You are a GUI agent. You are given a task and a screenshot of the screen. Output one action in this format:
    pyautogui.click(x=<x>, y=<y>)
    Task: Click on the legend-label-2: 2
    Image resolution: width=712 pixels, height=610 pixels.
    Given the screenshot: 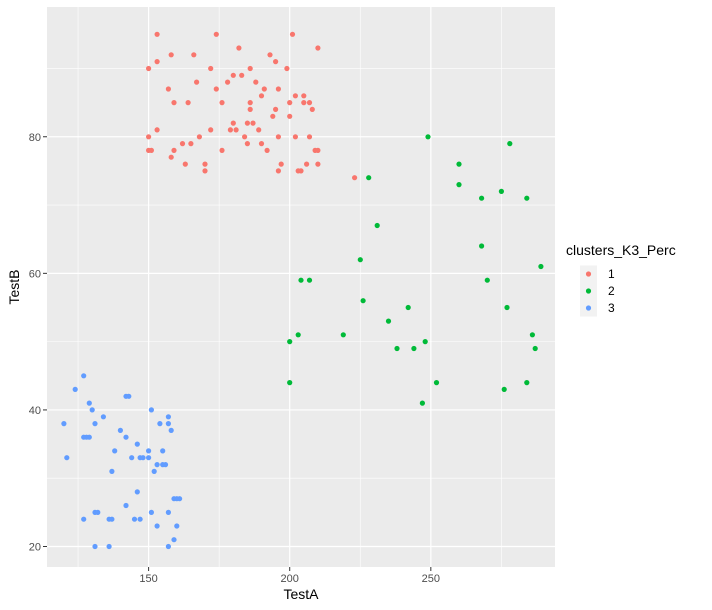 What is the action you would take?
    pyautogui.click(x=611, y=291)
    